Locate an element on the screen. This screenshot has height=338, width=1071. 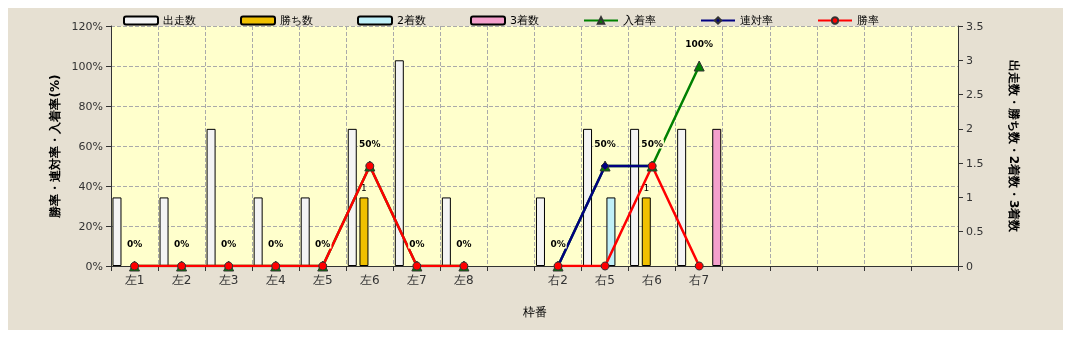
y-tick-label: 0% is located at coordinates (94, 266).